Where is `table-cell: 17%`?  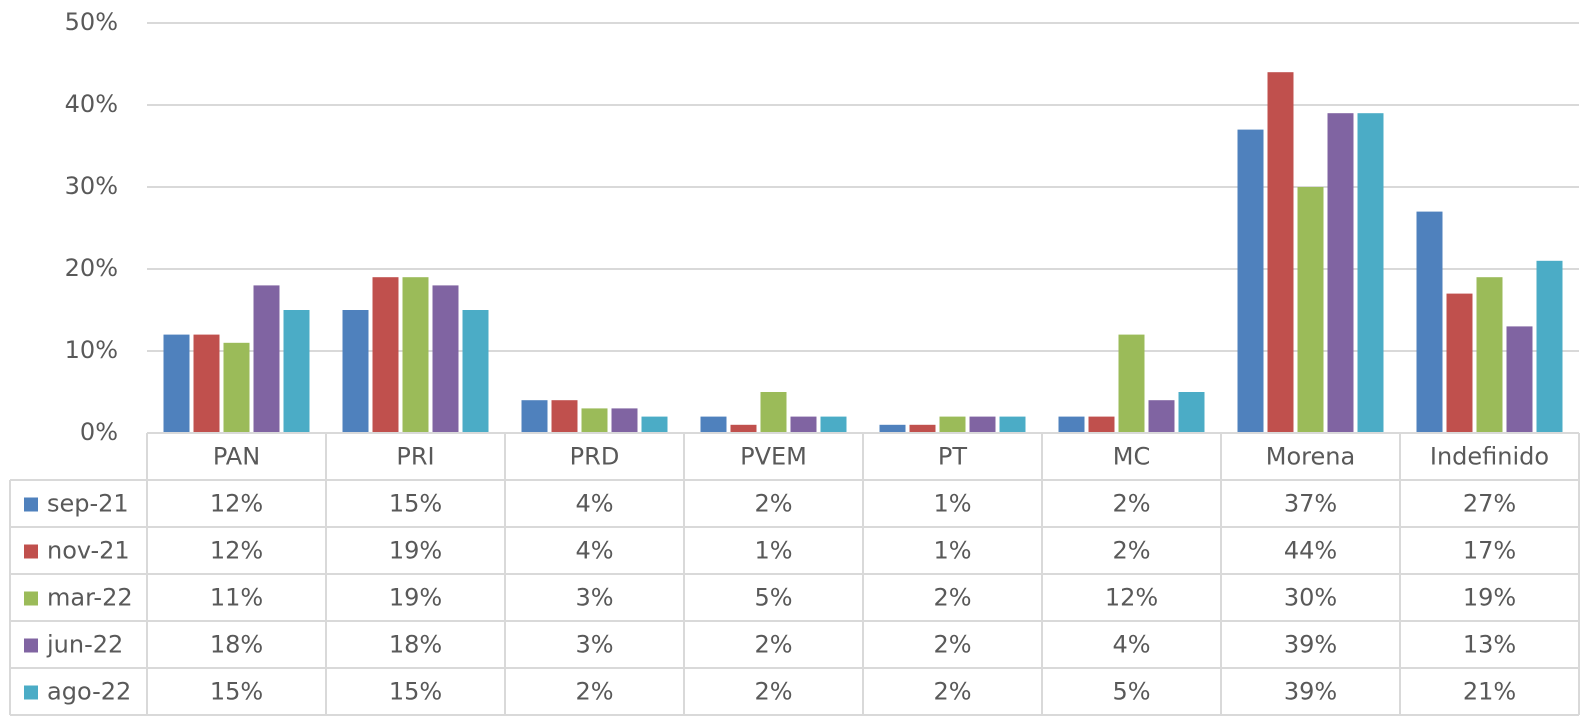
table-cell: 17% is located at coordinates (1489, 551).